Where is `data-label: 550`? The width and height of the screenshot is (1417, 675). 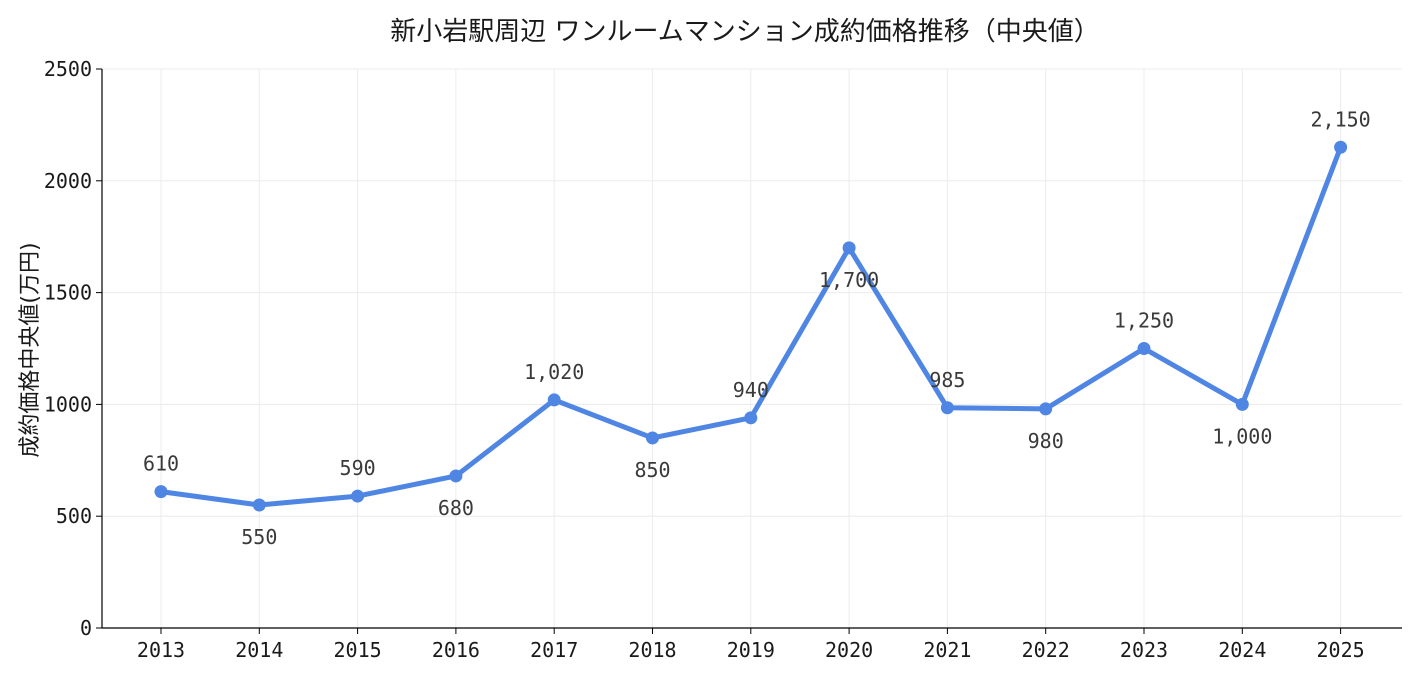 data-label: 550 is located at coordinates (259, 537).